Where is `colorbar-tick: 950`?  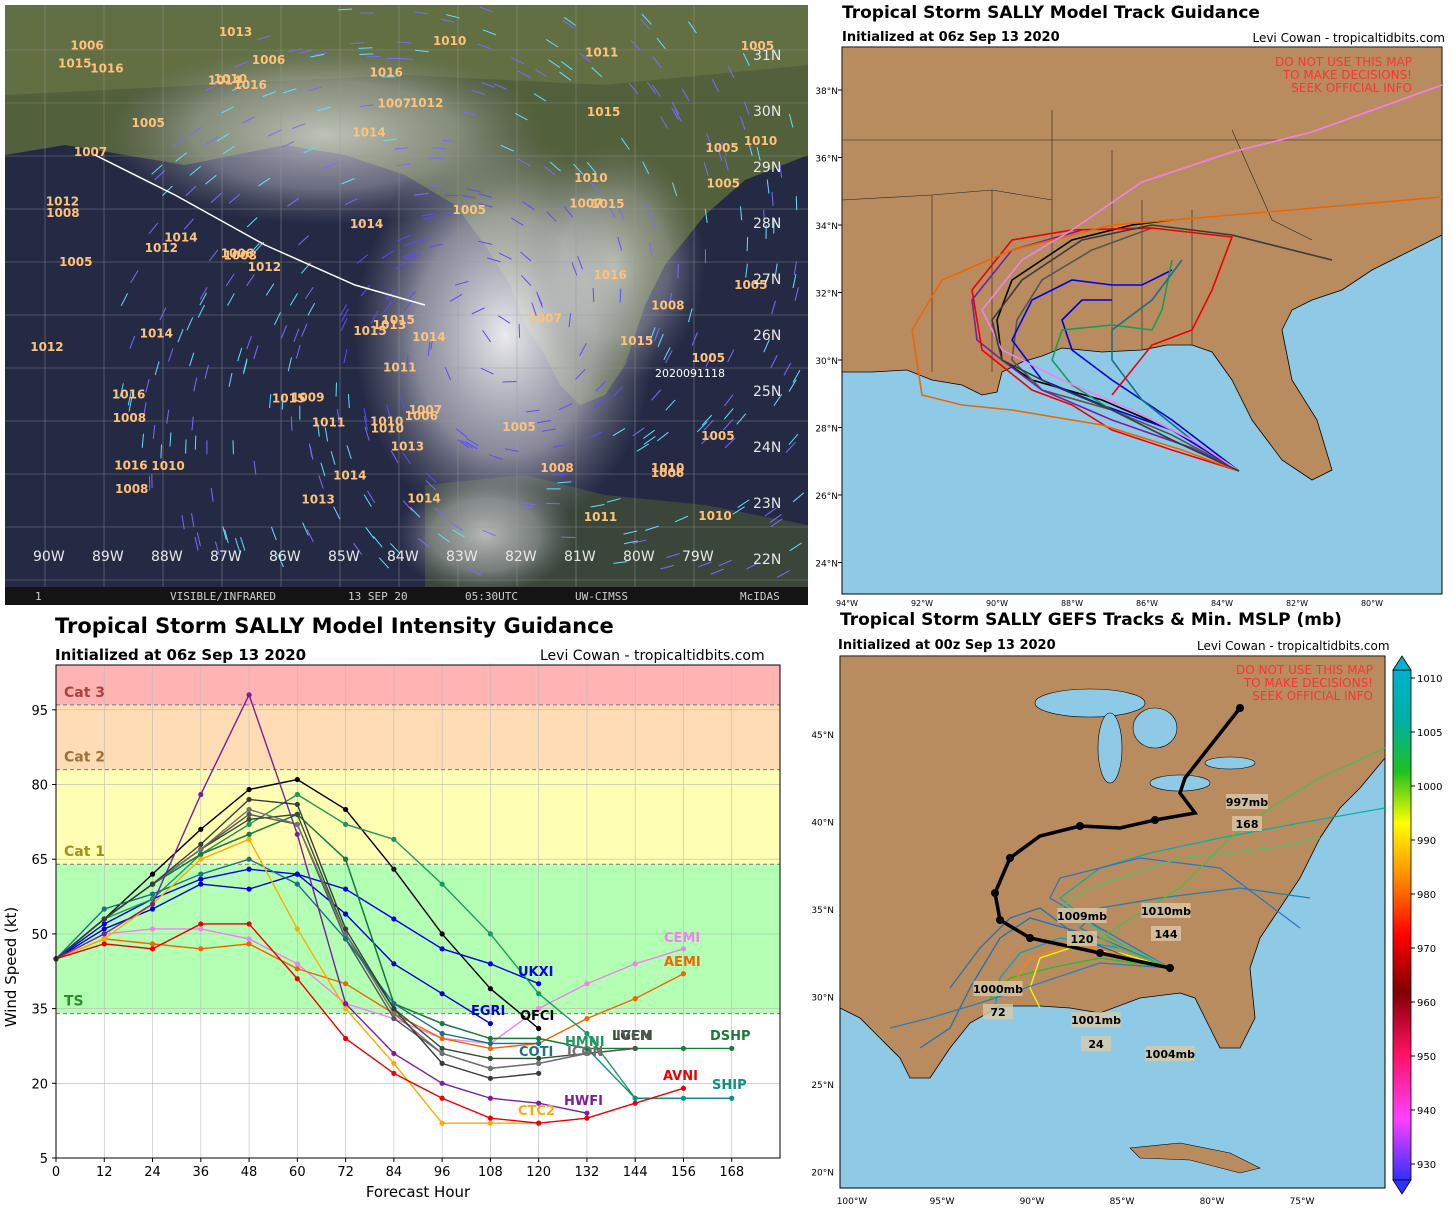 colorbar-tick: 950 is located at coordinates (1426, 1057).